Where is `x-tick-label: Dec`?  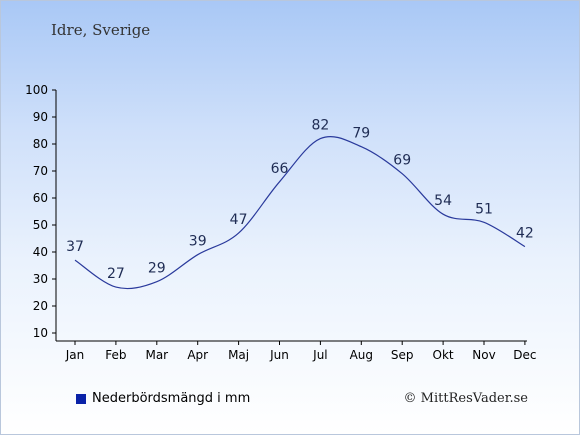
x-tick-label: Dec is located at coordinates (524, 355).